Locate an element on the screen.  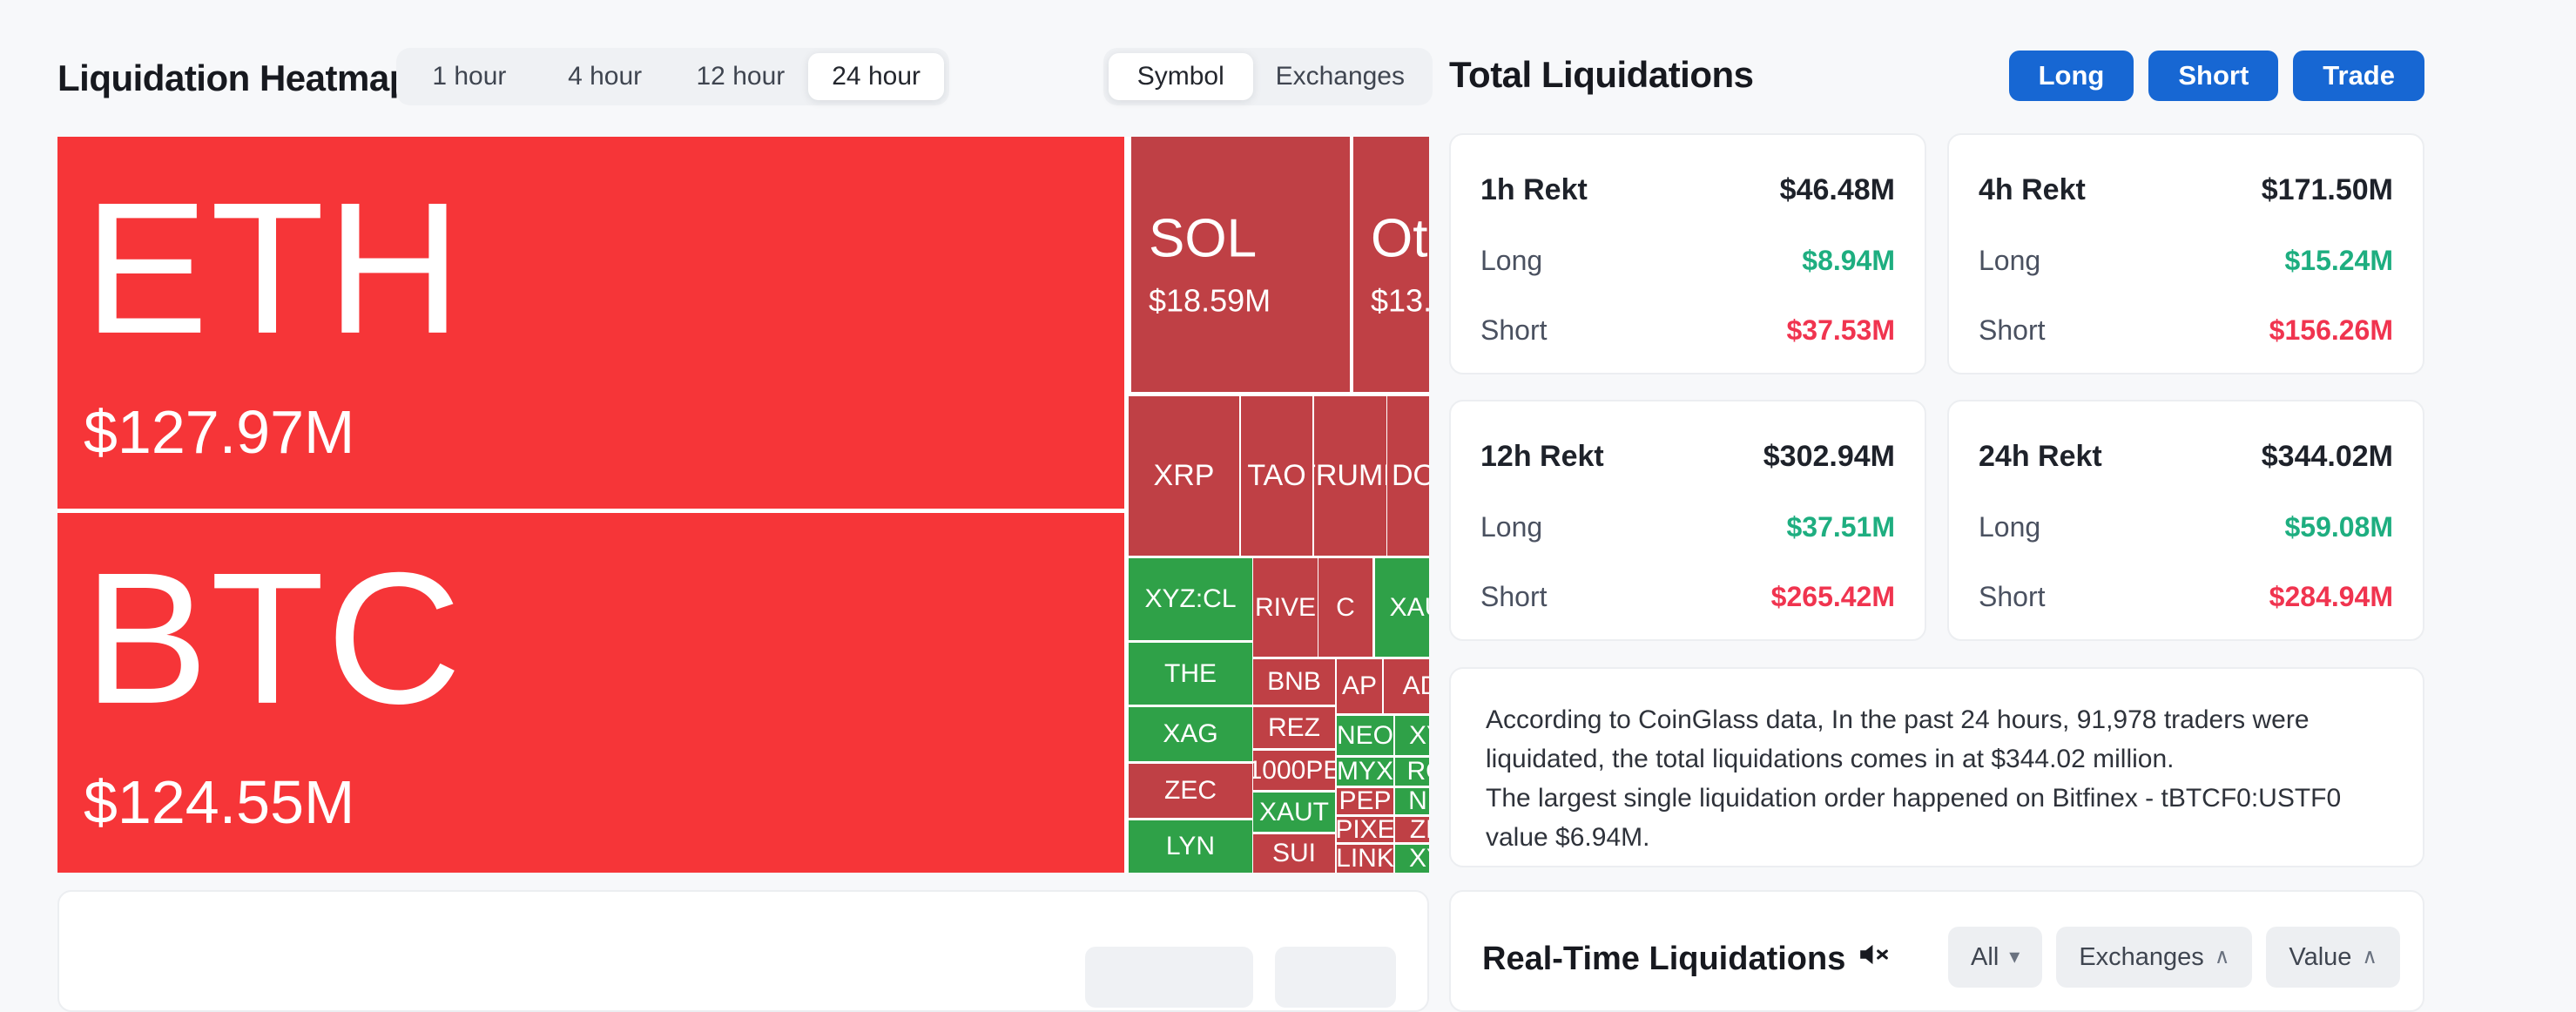
realtime-title-text: Real-Time Liquidations is located at coordinates (1664, 958).